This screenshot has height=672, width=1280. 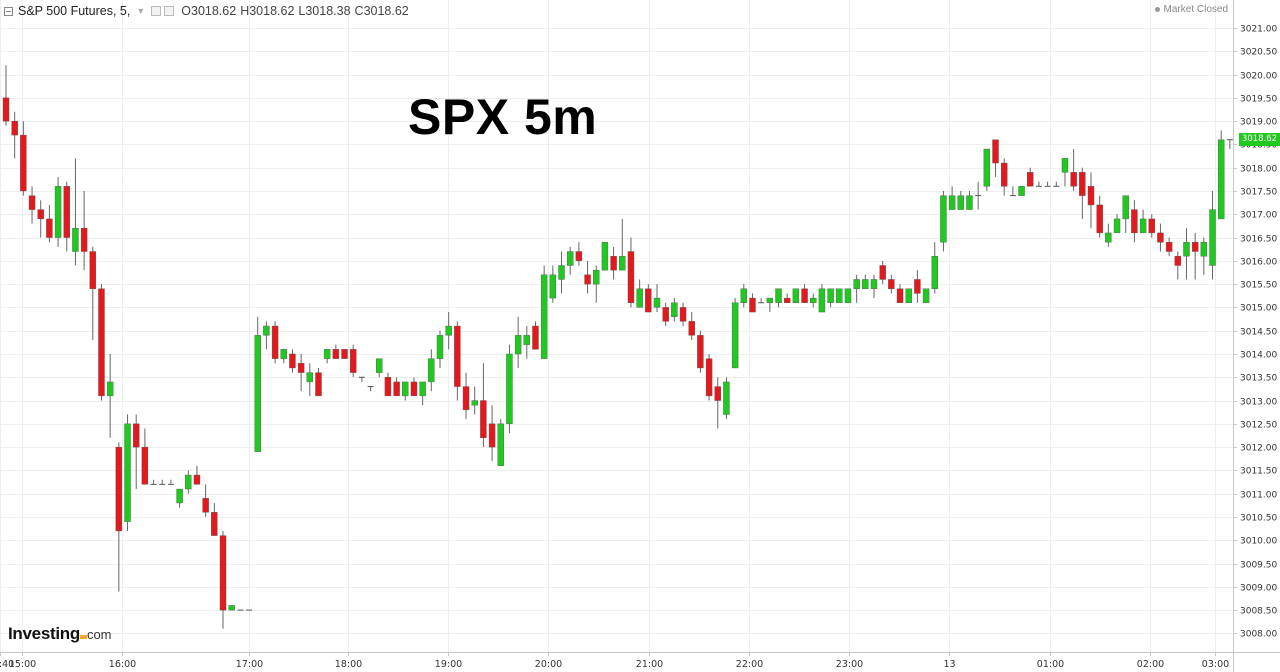 I want to click on y-tick-label: 3017.50, so click(x=1258, y=193).